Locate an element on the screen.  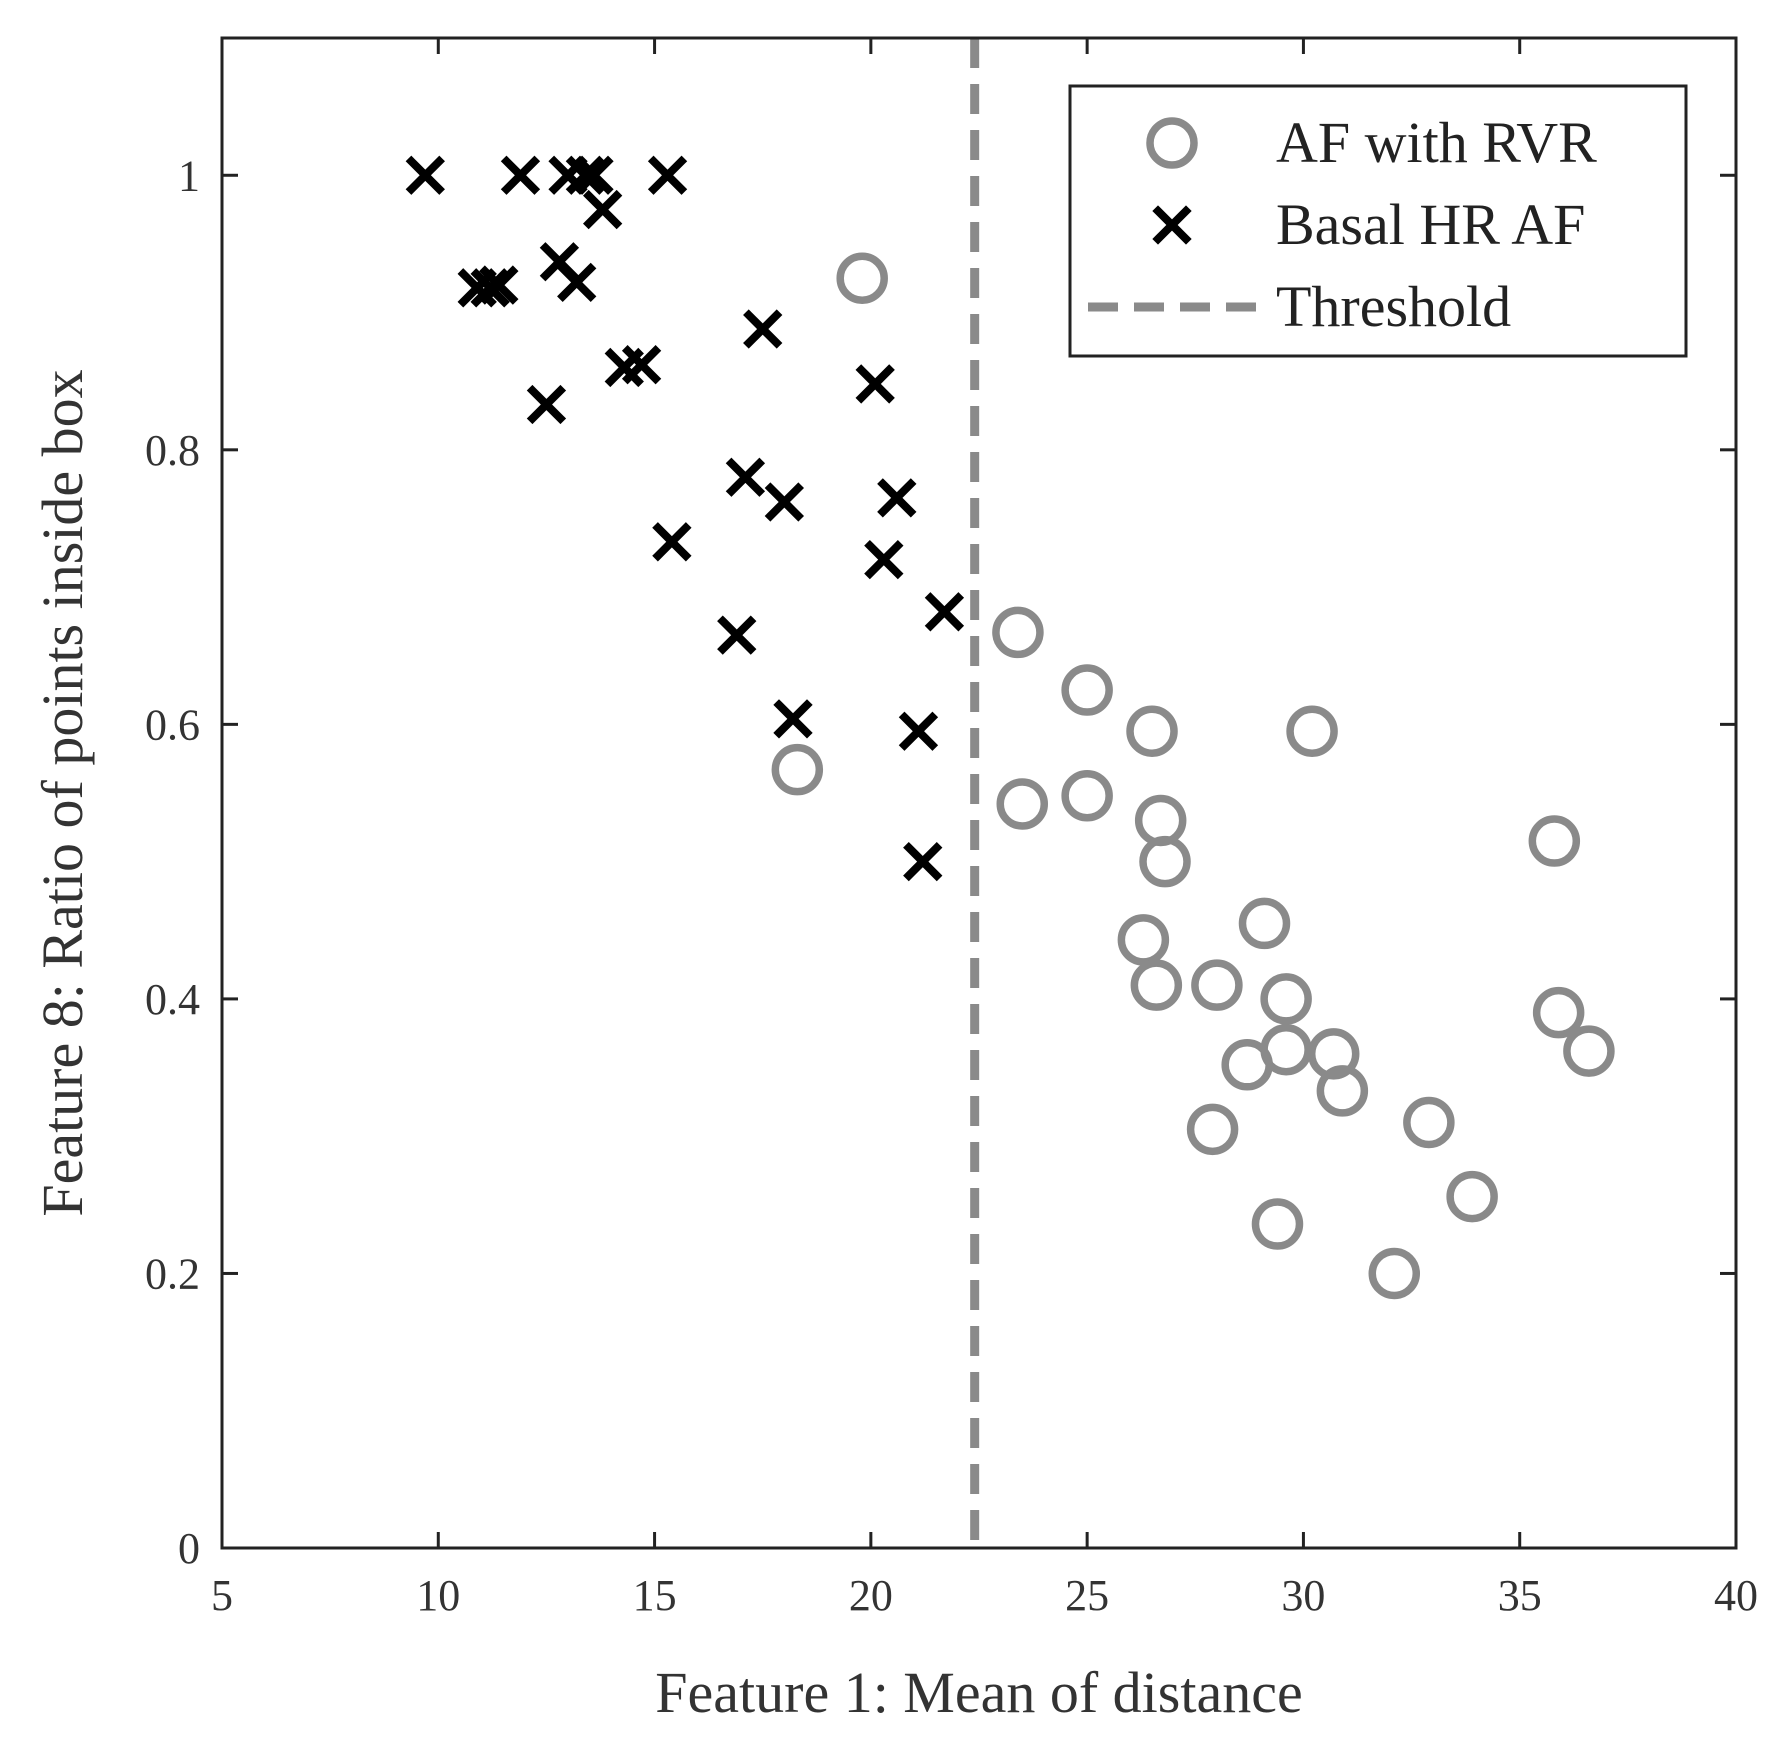
legend-marker-basal-hr-af is located at coordinates (1172, 225).